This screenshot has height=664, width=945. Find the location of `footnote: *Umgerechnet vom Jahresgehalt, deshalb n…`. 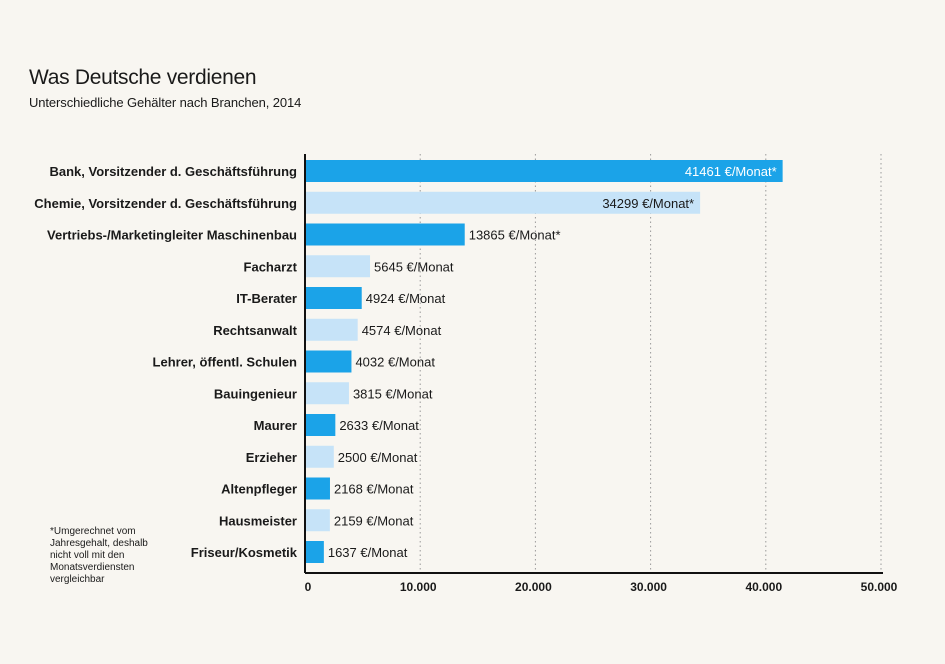

footnote: *Umgerechnet vom Jahresgehalt, deshalb n… is located at coordinates (99, 555).